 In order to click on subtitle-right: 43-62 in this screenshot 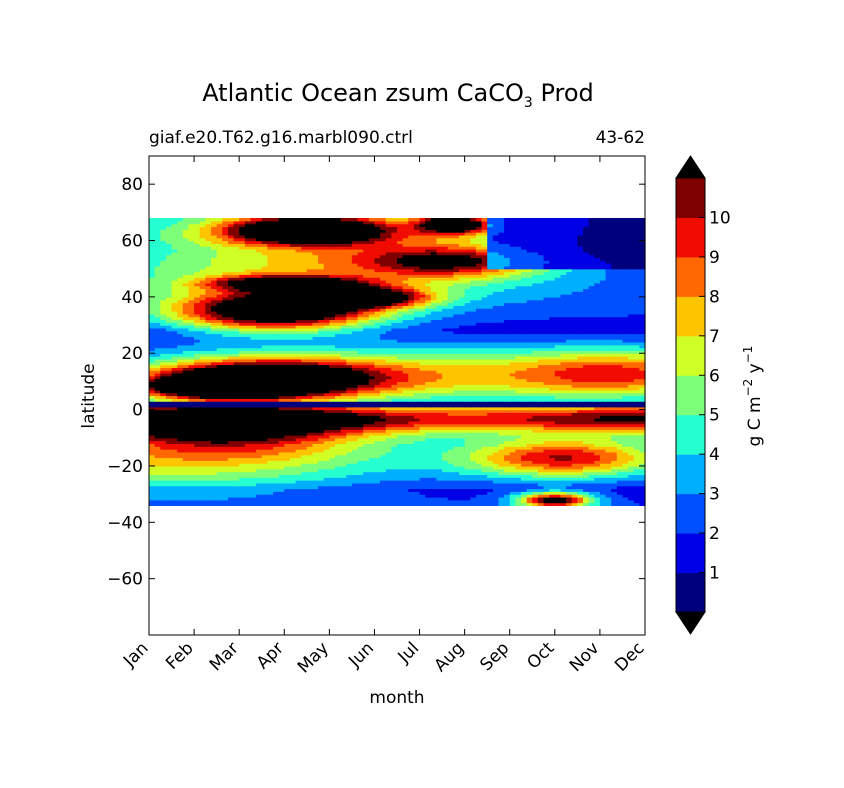, I will do `click(620, 138)`.